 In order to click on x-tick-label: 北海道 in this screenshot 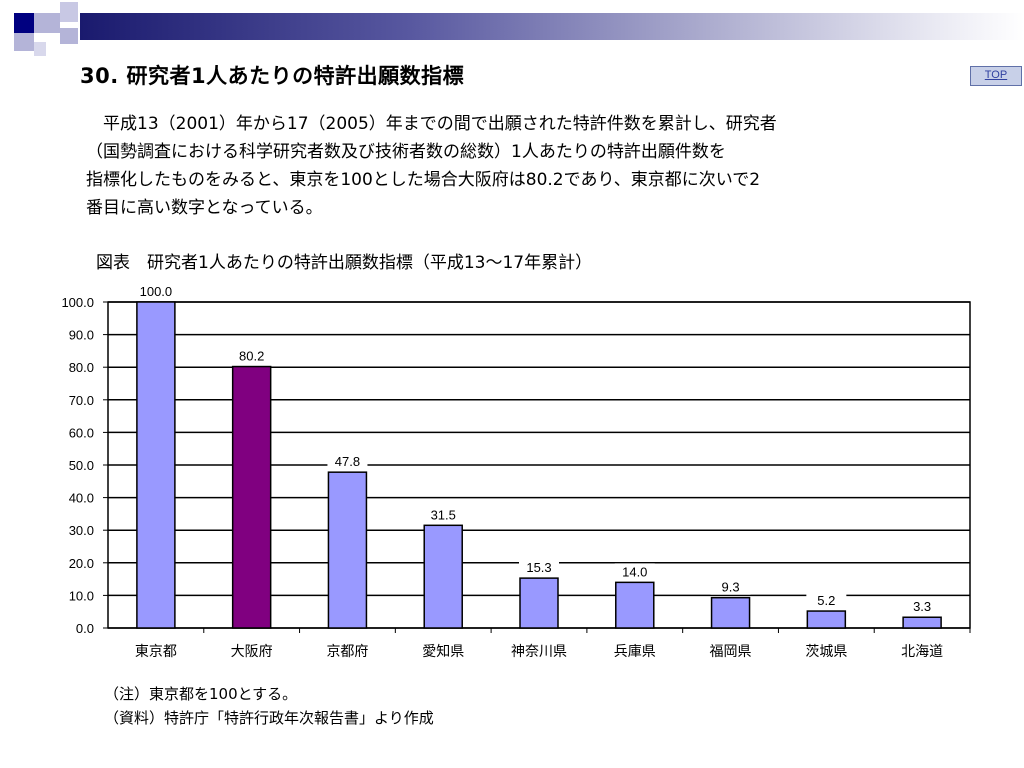, I will do `click(922, 652)`.